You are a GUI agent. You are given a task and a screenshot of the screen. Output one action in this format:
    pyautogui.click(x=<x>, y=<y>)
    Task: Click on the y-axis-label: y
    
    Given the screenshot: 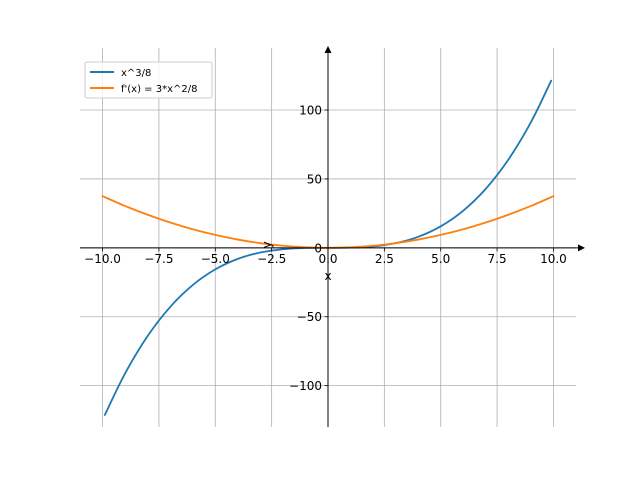 What is the action you would take?
    pyautogui.click(x=267, y=244)
    